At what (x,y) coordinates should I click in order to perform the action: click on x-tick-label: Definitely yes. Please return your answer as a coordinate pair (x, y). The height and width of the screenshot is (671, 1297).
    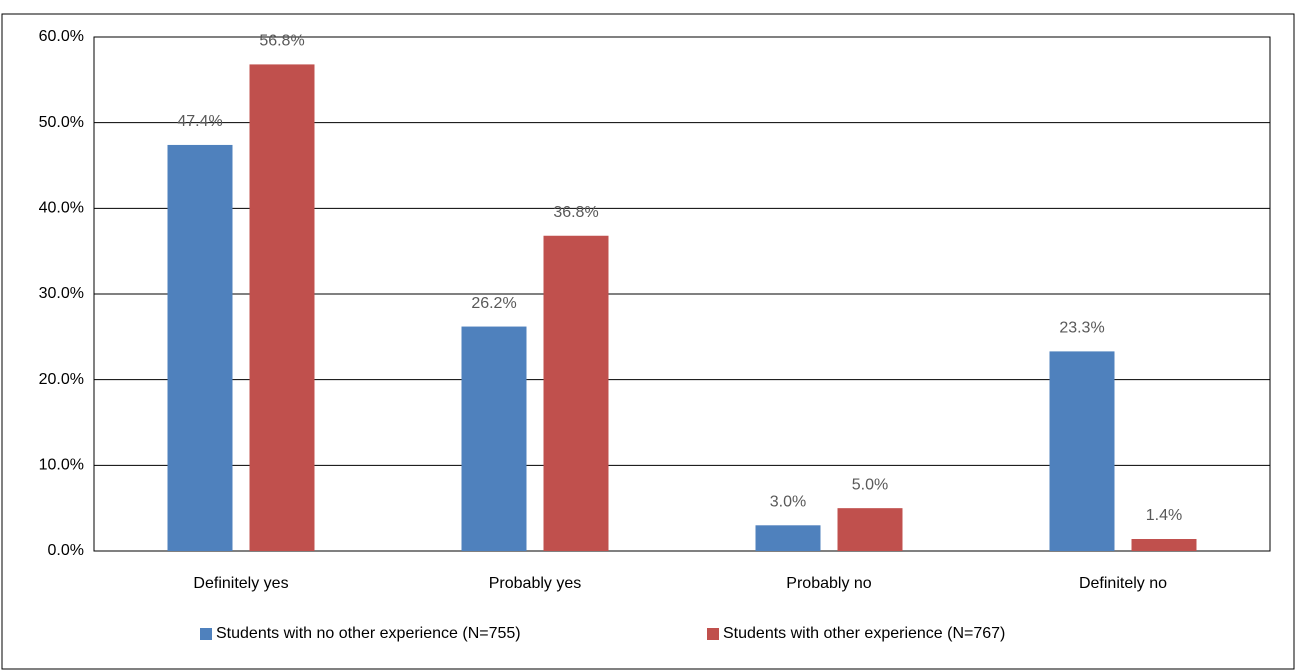
    Looking at the image, I should click on (240, 583).